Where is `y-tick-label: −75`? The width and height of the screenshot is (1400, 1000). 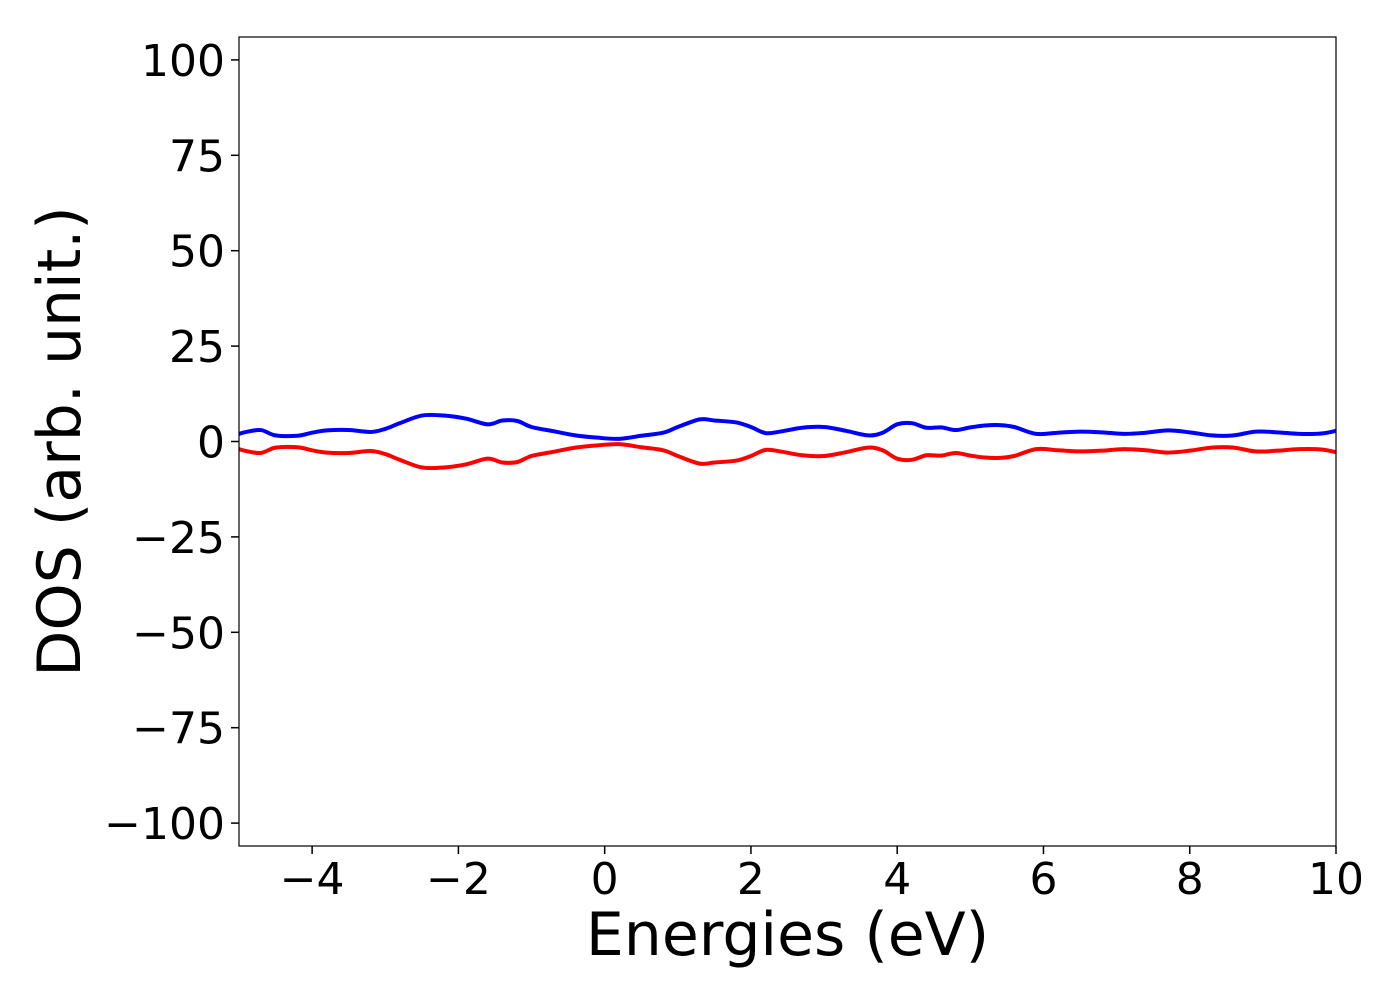
y-tick-label: −75 is located at coordinates (178, 729).